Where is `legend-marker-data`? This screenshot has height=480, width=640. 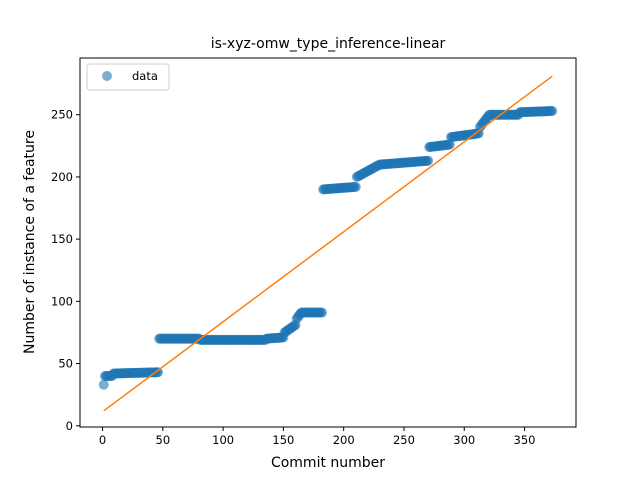 legend-marker-data is located at coordinates (107, 76).